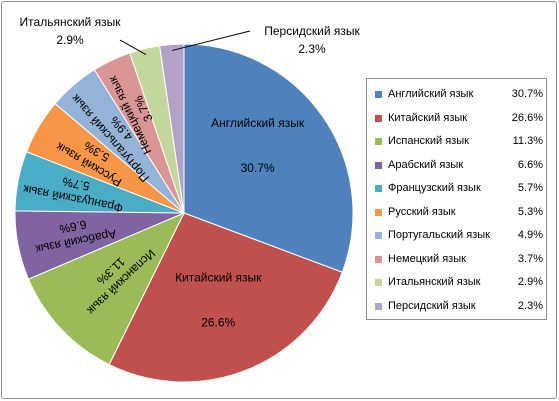 This screenshot has width=559, height=401. Describe the element at coordinates (218, 277) in the screenshot. I see `slice-name-label: Китайский язык` at that location.